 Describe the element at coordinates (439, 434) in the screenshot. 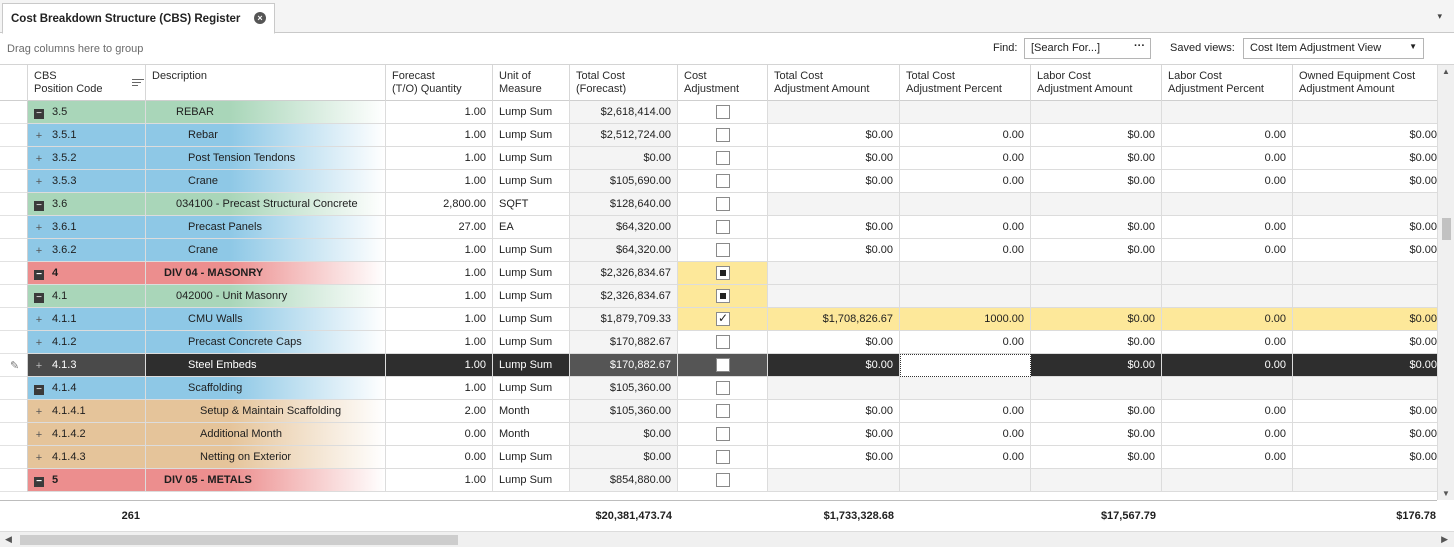

I see `cell-forecast-quantity: 0.00` at that location.